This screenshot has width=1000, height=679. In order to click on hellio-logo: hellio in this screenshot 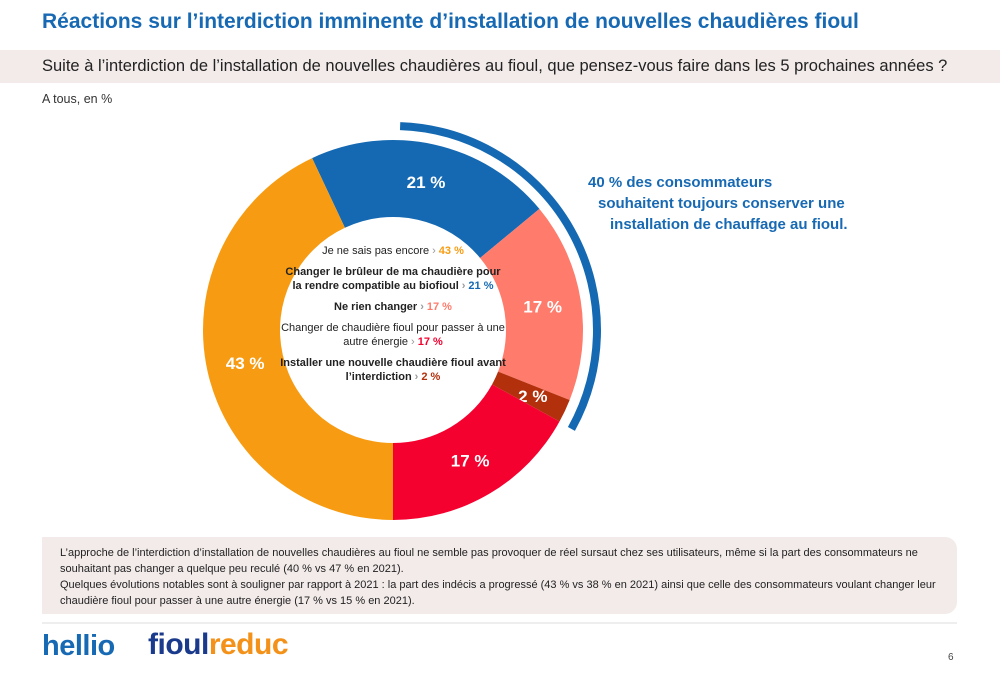, I will do `click(78, 646)`.